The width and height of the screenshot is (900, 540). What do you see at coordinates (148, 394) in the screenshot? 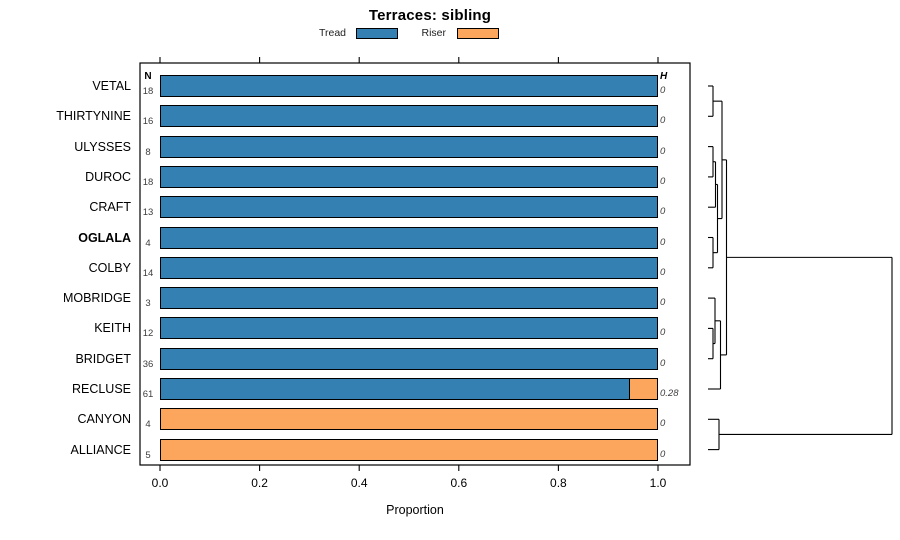
I see `n-value: 61` at bounding box center [148, 394].